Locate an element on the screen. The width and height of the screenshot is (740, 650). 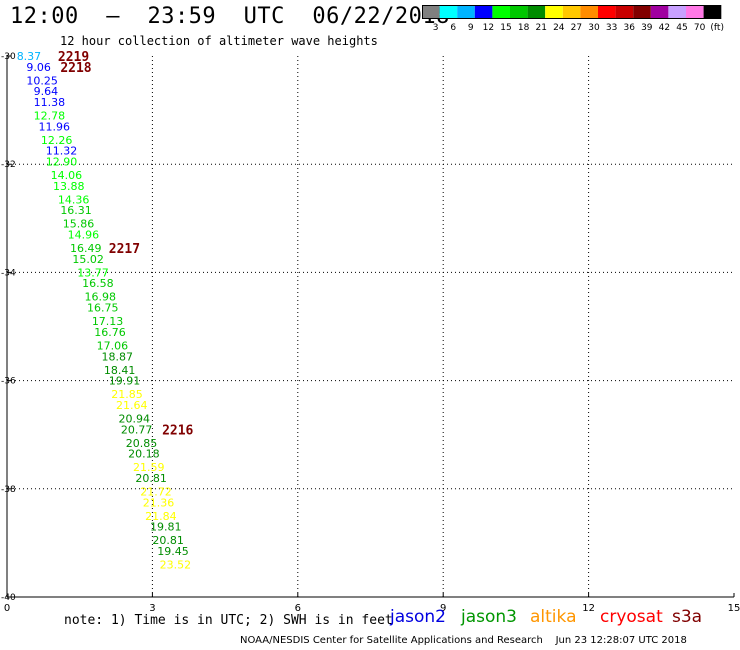
wave-height-label: 13.77 is located at coordinates (93, 272).